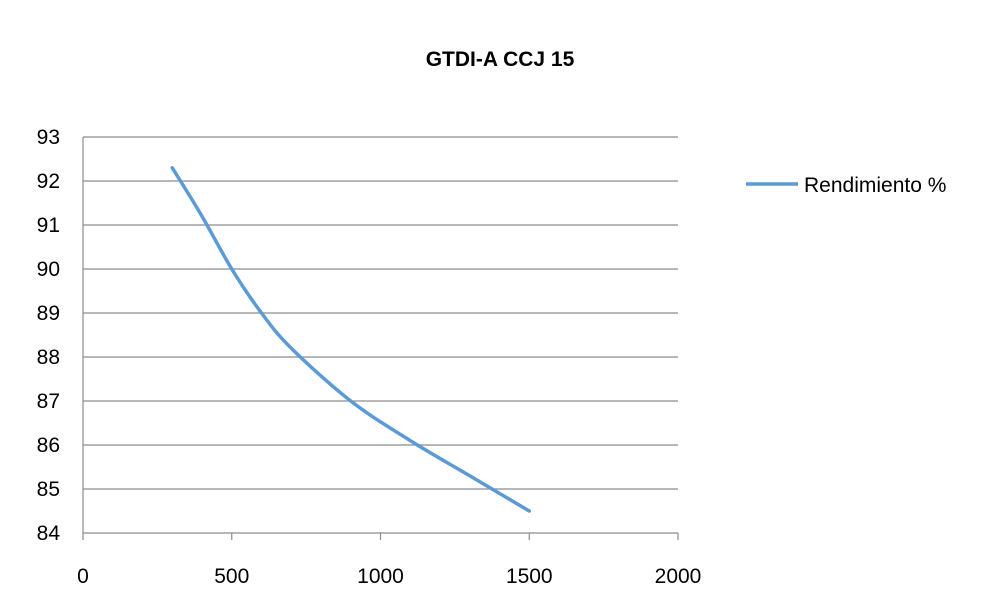 The height and width of the screenshot is (616, 1000). I want to click on y-tick-label: 91, so click(48, 225).